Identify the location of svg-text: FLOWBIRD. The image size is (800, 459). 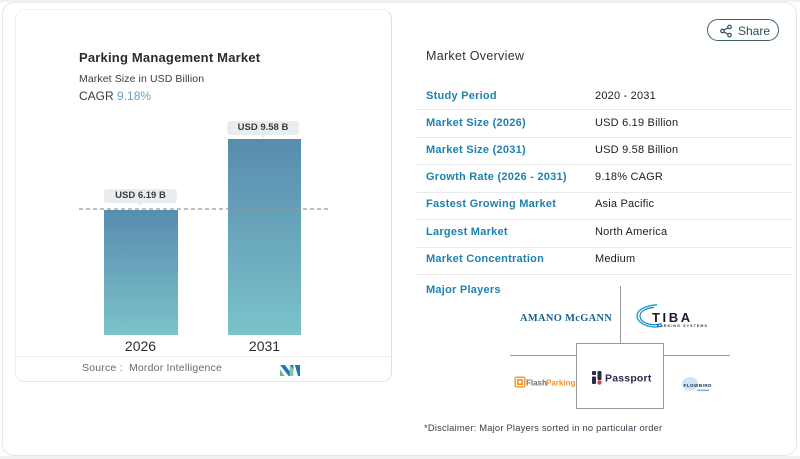
(698, 385).